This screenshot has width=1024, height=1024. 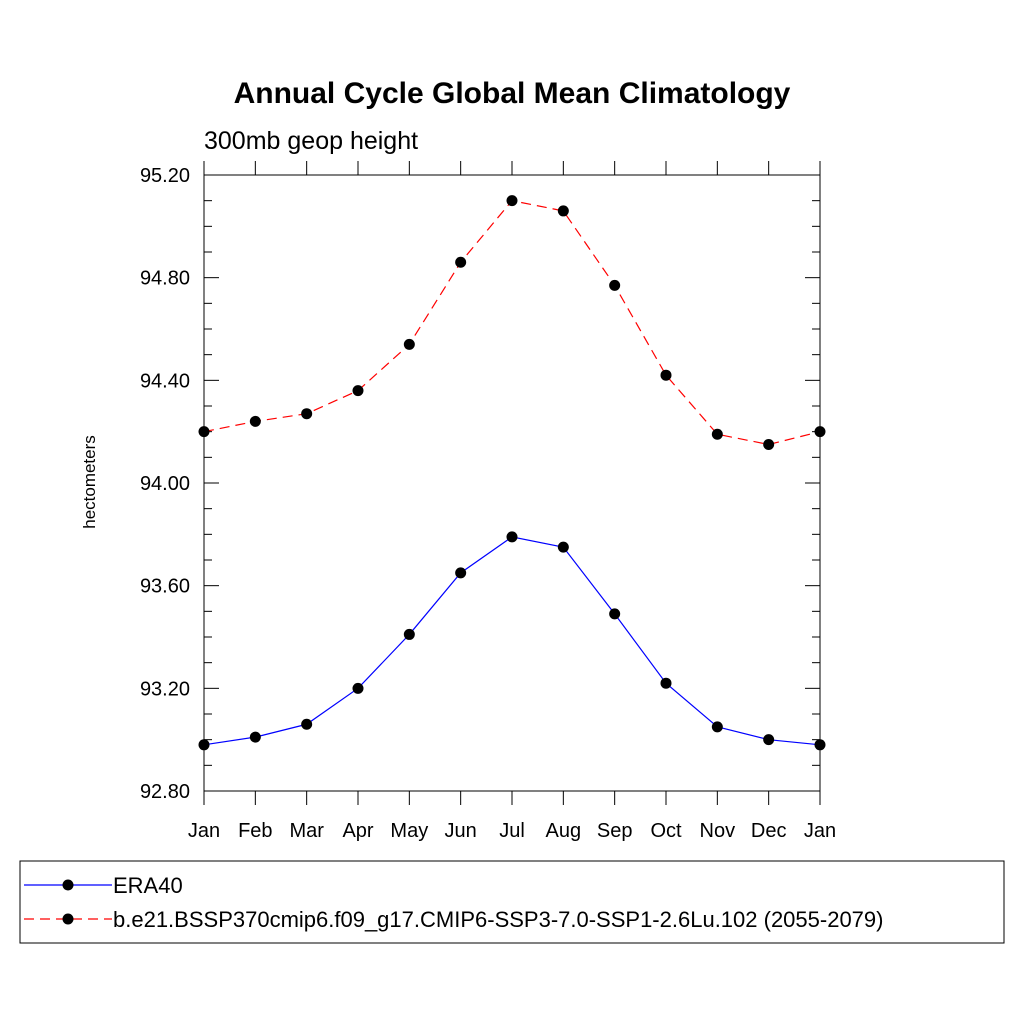 I want to click on legend-box, so click(x=512, y=902).